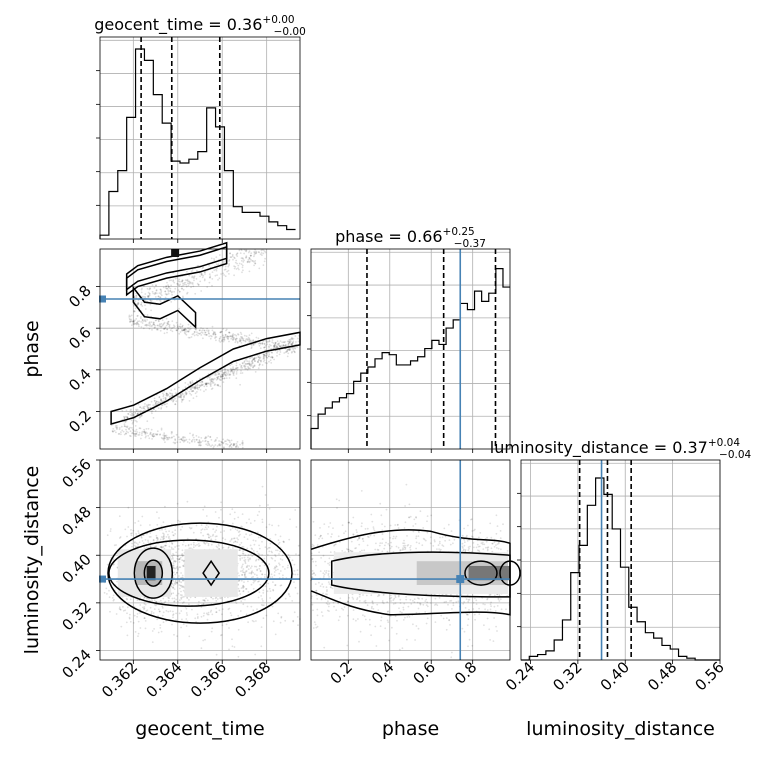 The width and height of the screenshot is (760, 760). What do you see at coordinates (567, 676) in the screenshot?
I see `x-tick-label-luminosity_distance: 0.32` at bounding box center [567, 676].